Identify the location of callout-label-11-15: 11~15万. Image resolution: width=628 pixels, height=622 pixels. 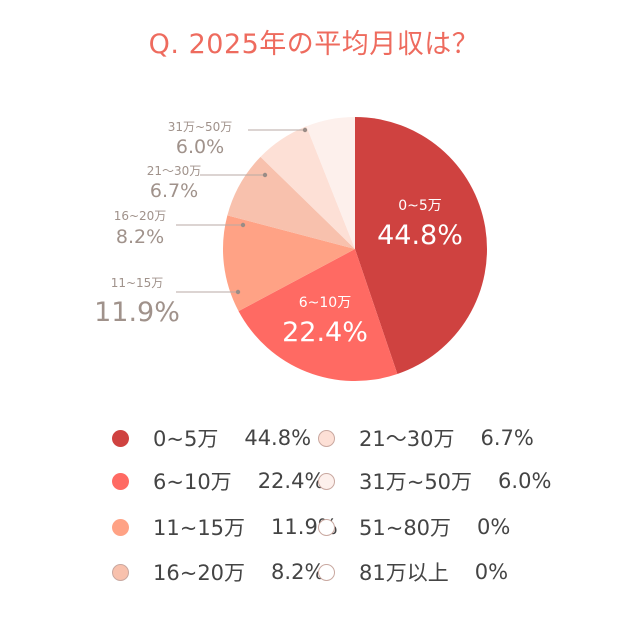
(137, 283).